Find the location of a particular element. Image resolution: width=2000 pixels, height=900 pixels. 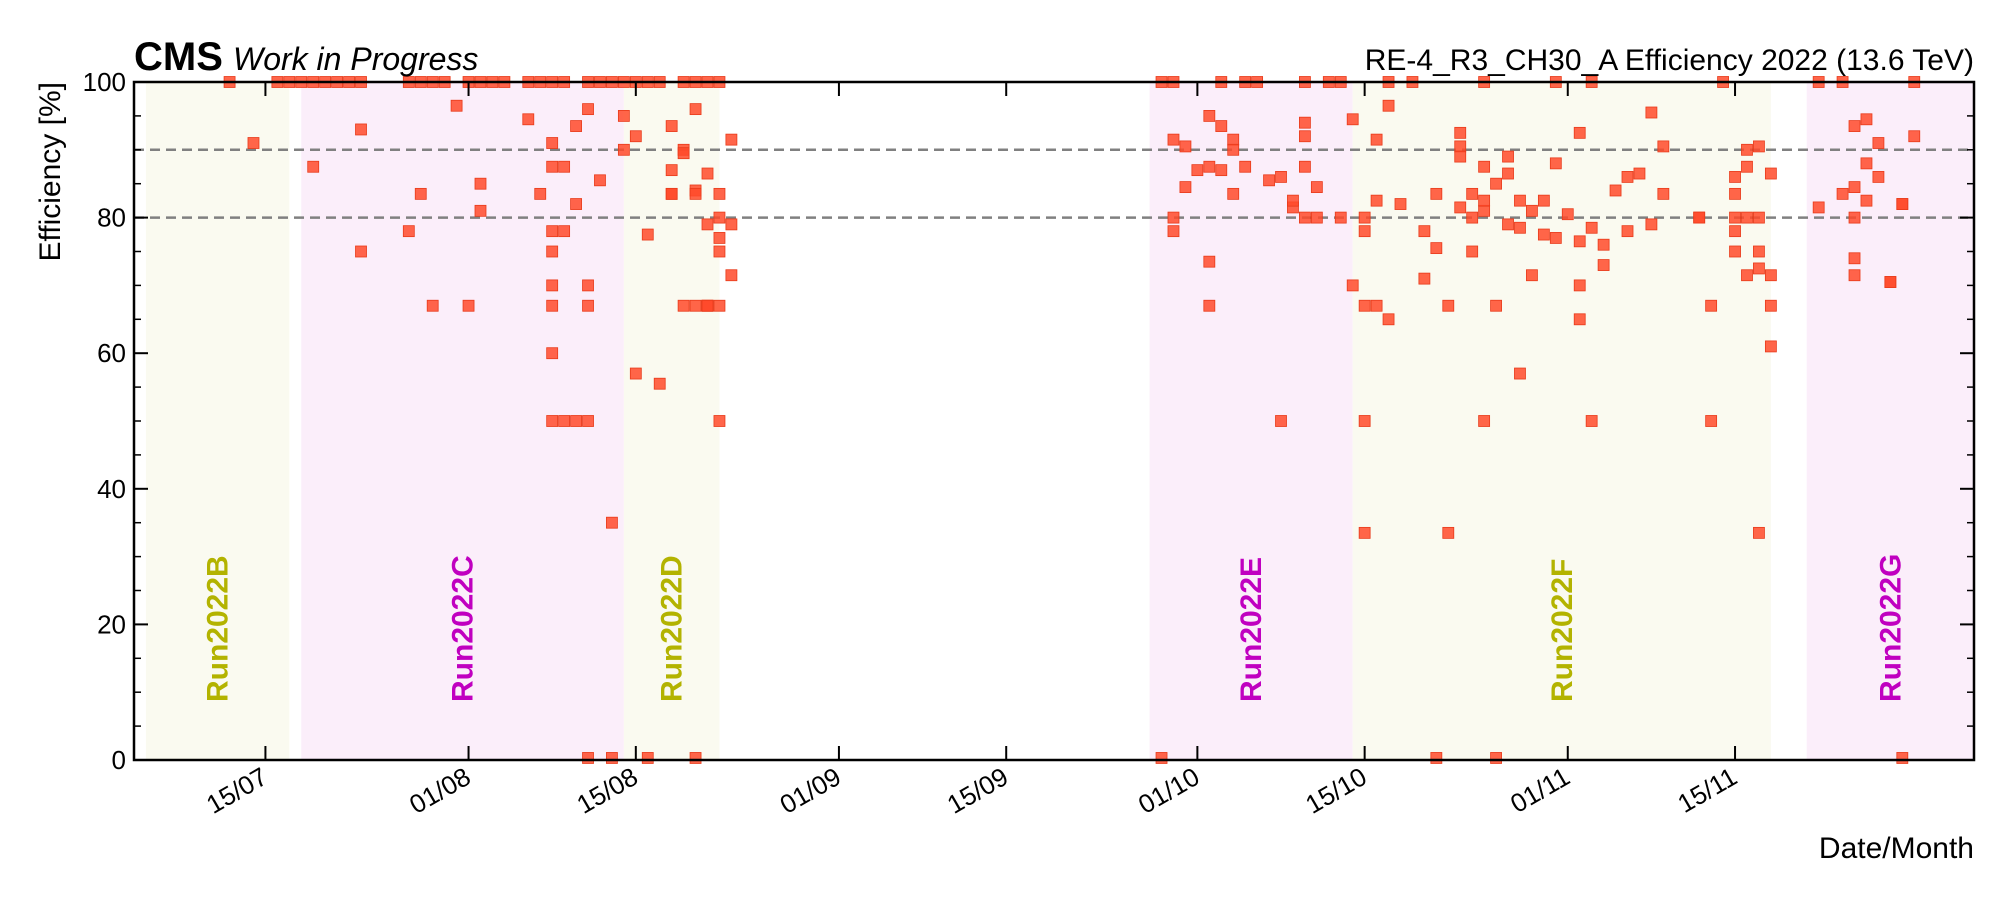

status-label: Work in Progress is located at coordinates (355, 59).